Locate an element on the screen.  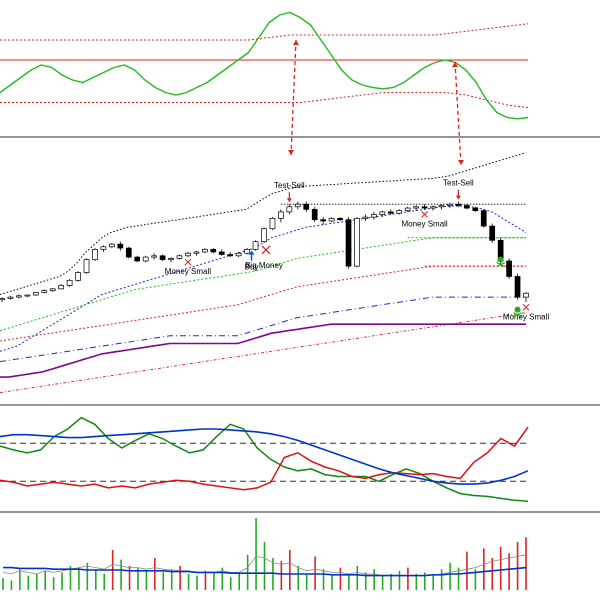
divergence-arrow-2-head-top is located at coordinates (455, 64).